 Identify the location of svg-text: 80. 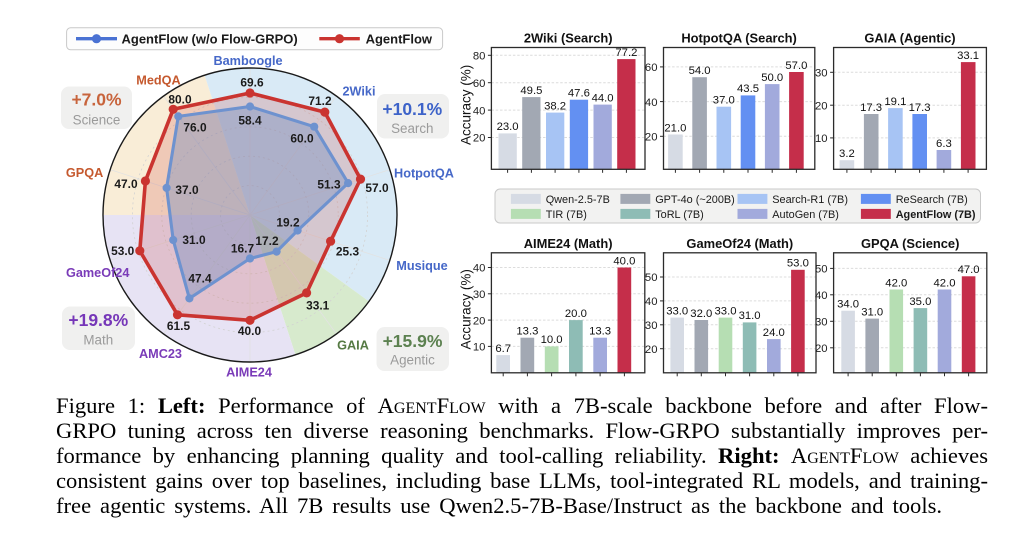
(479, 57).